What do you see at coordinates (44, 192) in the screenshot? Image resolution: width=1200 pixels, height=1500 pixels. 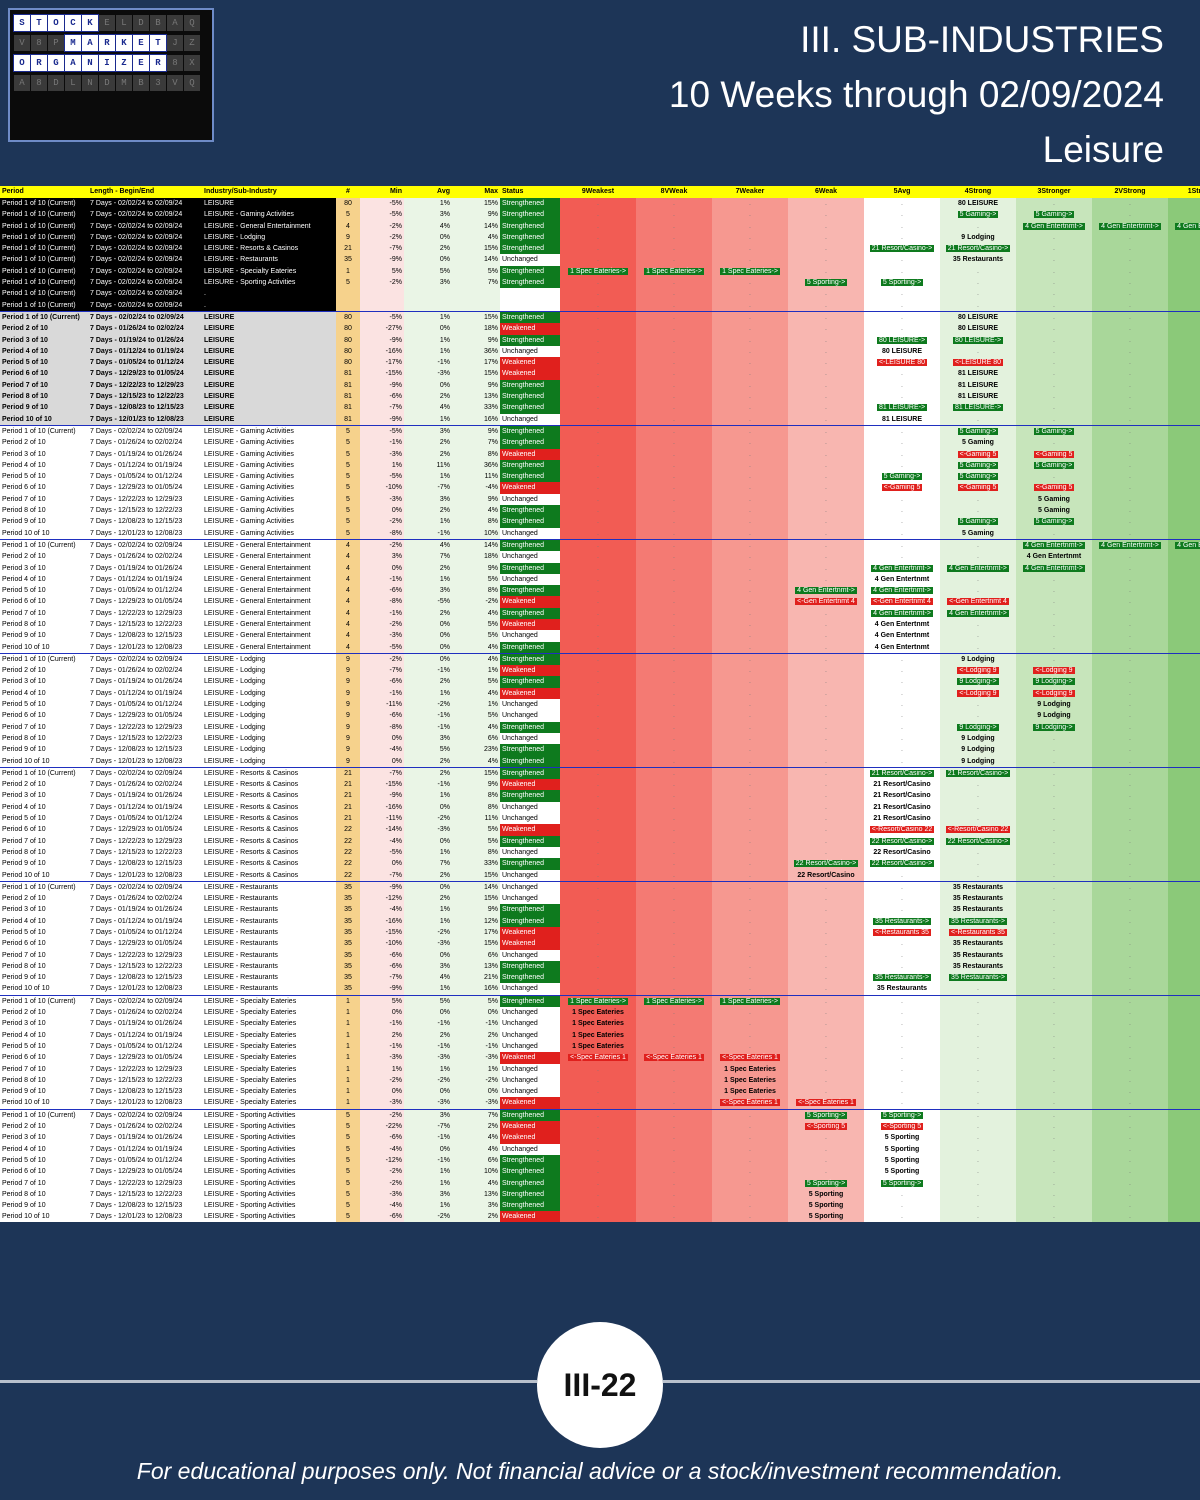 I see `column-header: Period` at bounding box center [44, 192].